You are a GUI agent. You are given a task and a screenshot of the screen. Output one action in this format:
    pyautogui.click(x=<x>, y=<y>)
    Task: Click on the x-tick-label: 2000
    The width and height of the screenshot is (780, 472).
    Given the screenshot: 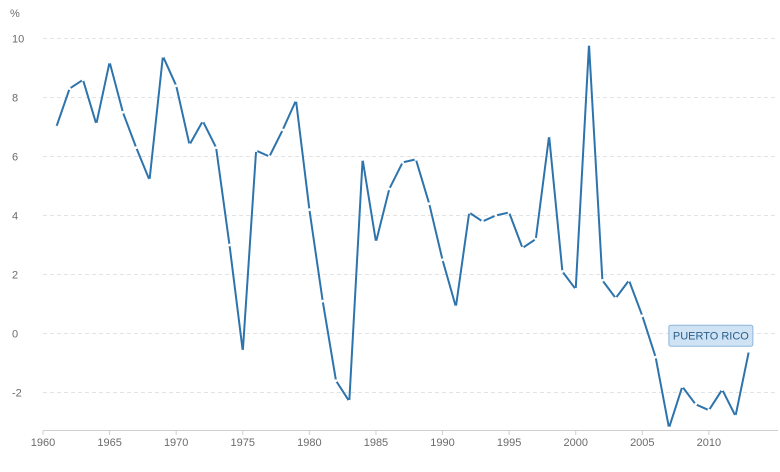 What is the action you would take?
    pyautogui.click(x=575, y=443)
    